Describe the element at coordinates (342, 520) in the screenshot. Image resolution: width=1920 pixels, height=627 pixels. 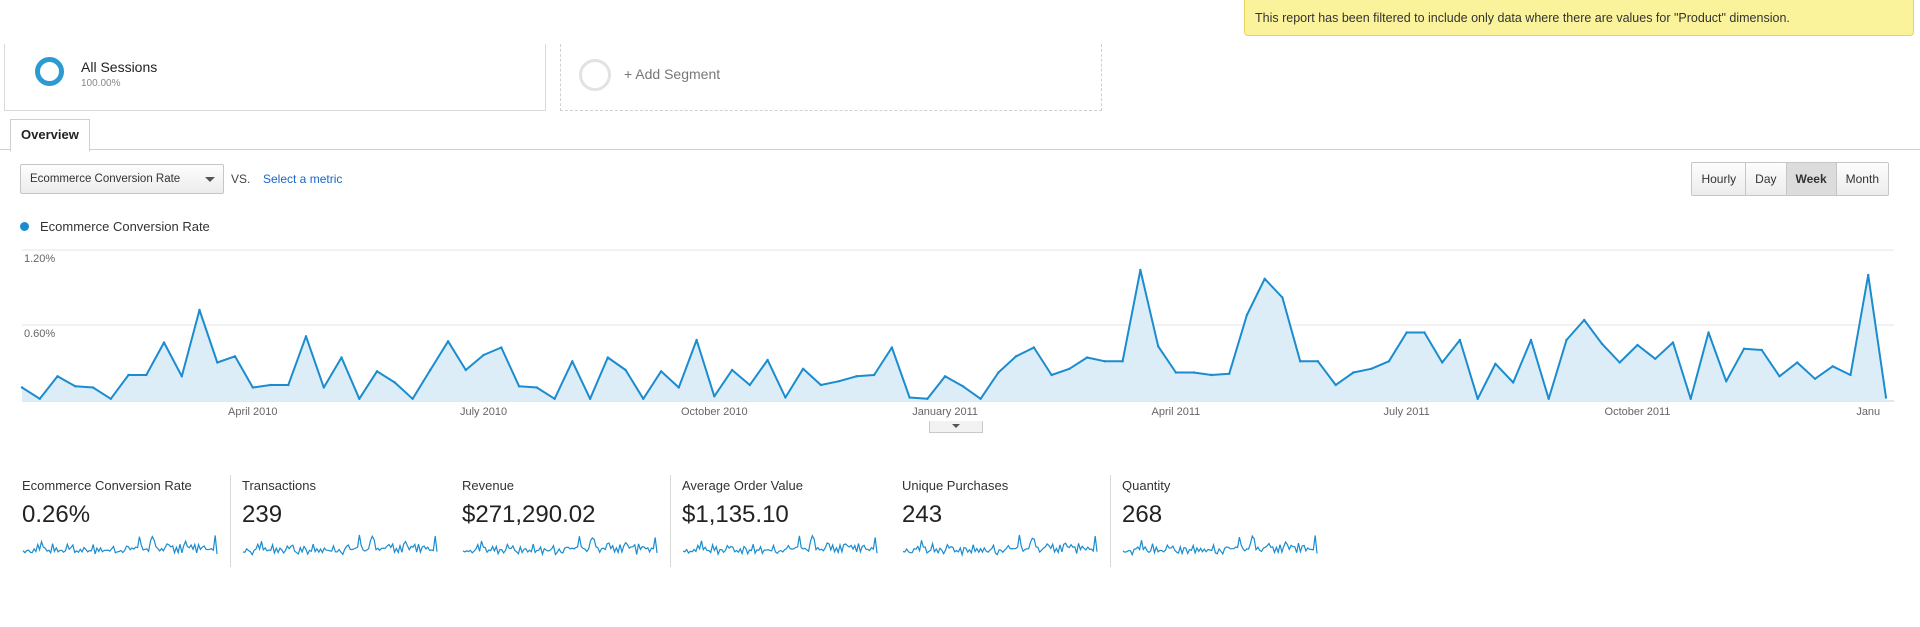
I see `sparkline-card: Transactions 239` at that location.